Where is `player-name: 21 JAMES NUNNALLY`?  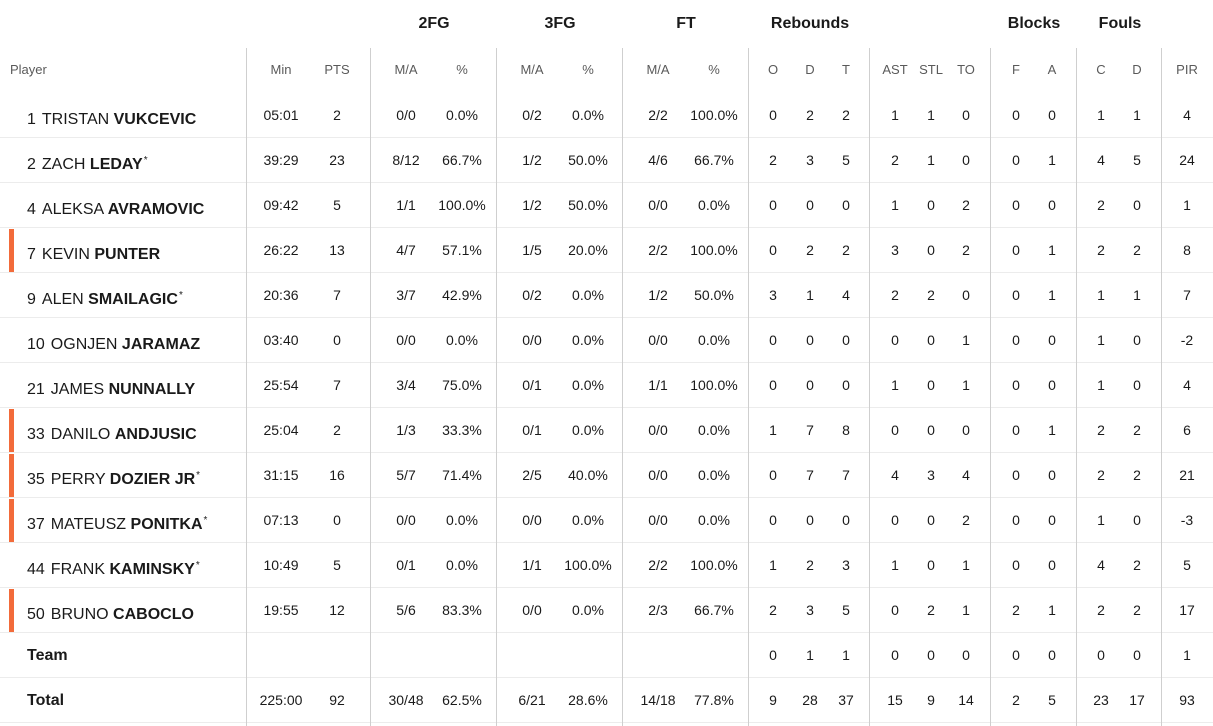
player-name: 21 JAMES NUNNALLY is located at coordinates (111, 385).